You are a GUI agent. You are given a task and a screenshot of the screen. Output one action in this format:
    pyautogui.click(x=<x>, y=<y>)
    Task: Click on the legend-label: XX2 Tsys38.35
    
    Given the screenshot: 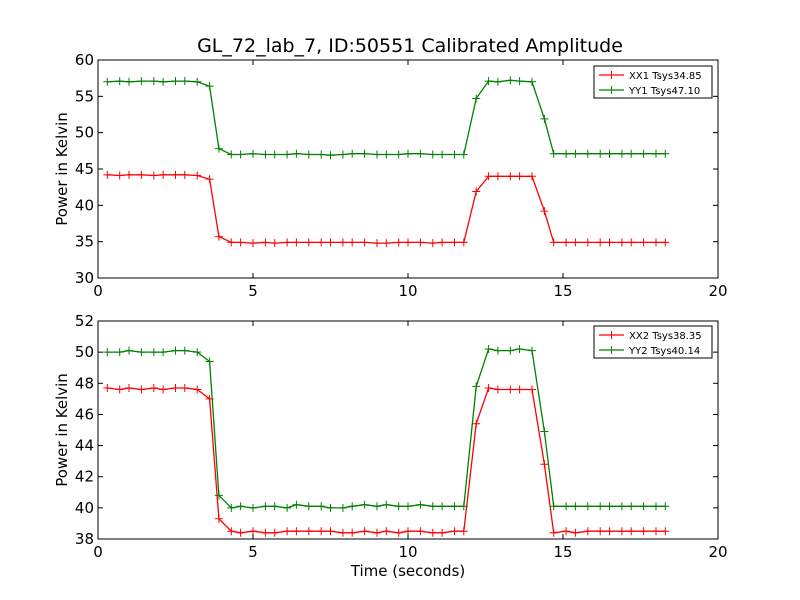 What is the action you would take?
    pyautogui.click(x=665, y=336)
    